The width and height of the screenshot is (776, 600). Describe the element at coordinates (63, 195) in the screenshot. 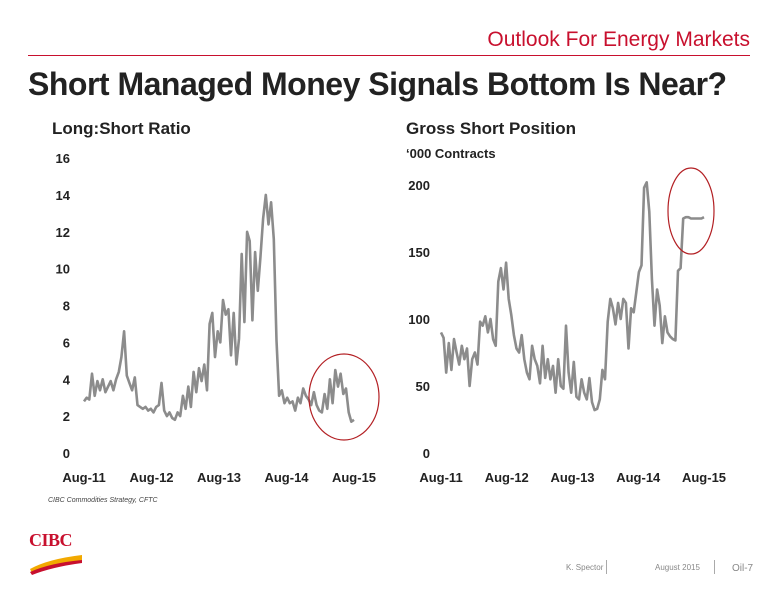

I see `y-tick-label: 14` at that location.